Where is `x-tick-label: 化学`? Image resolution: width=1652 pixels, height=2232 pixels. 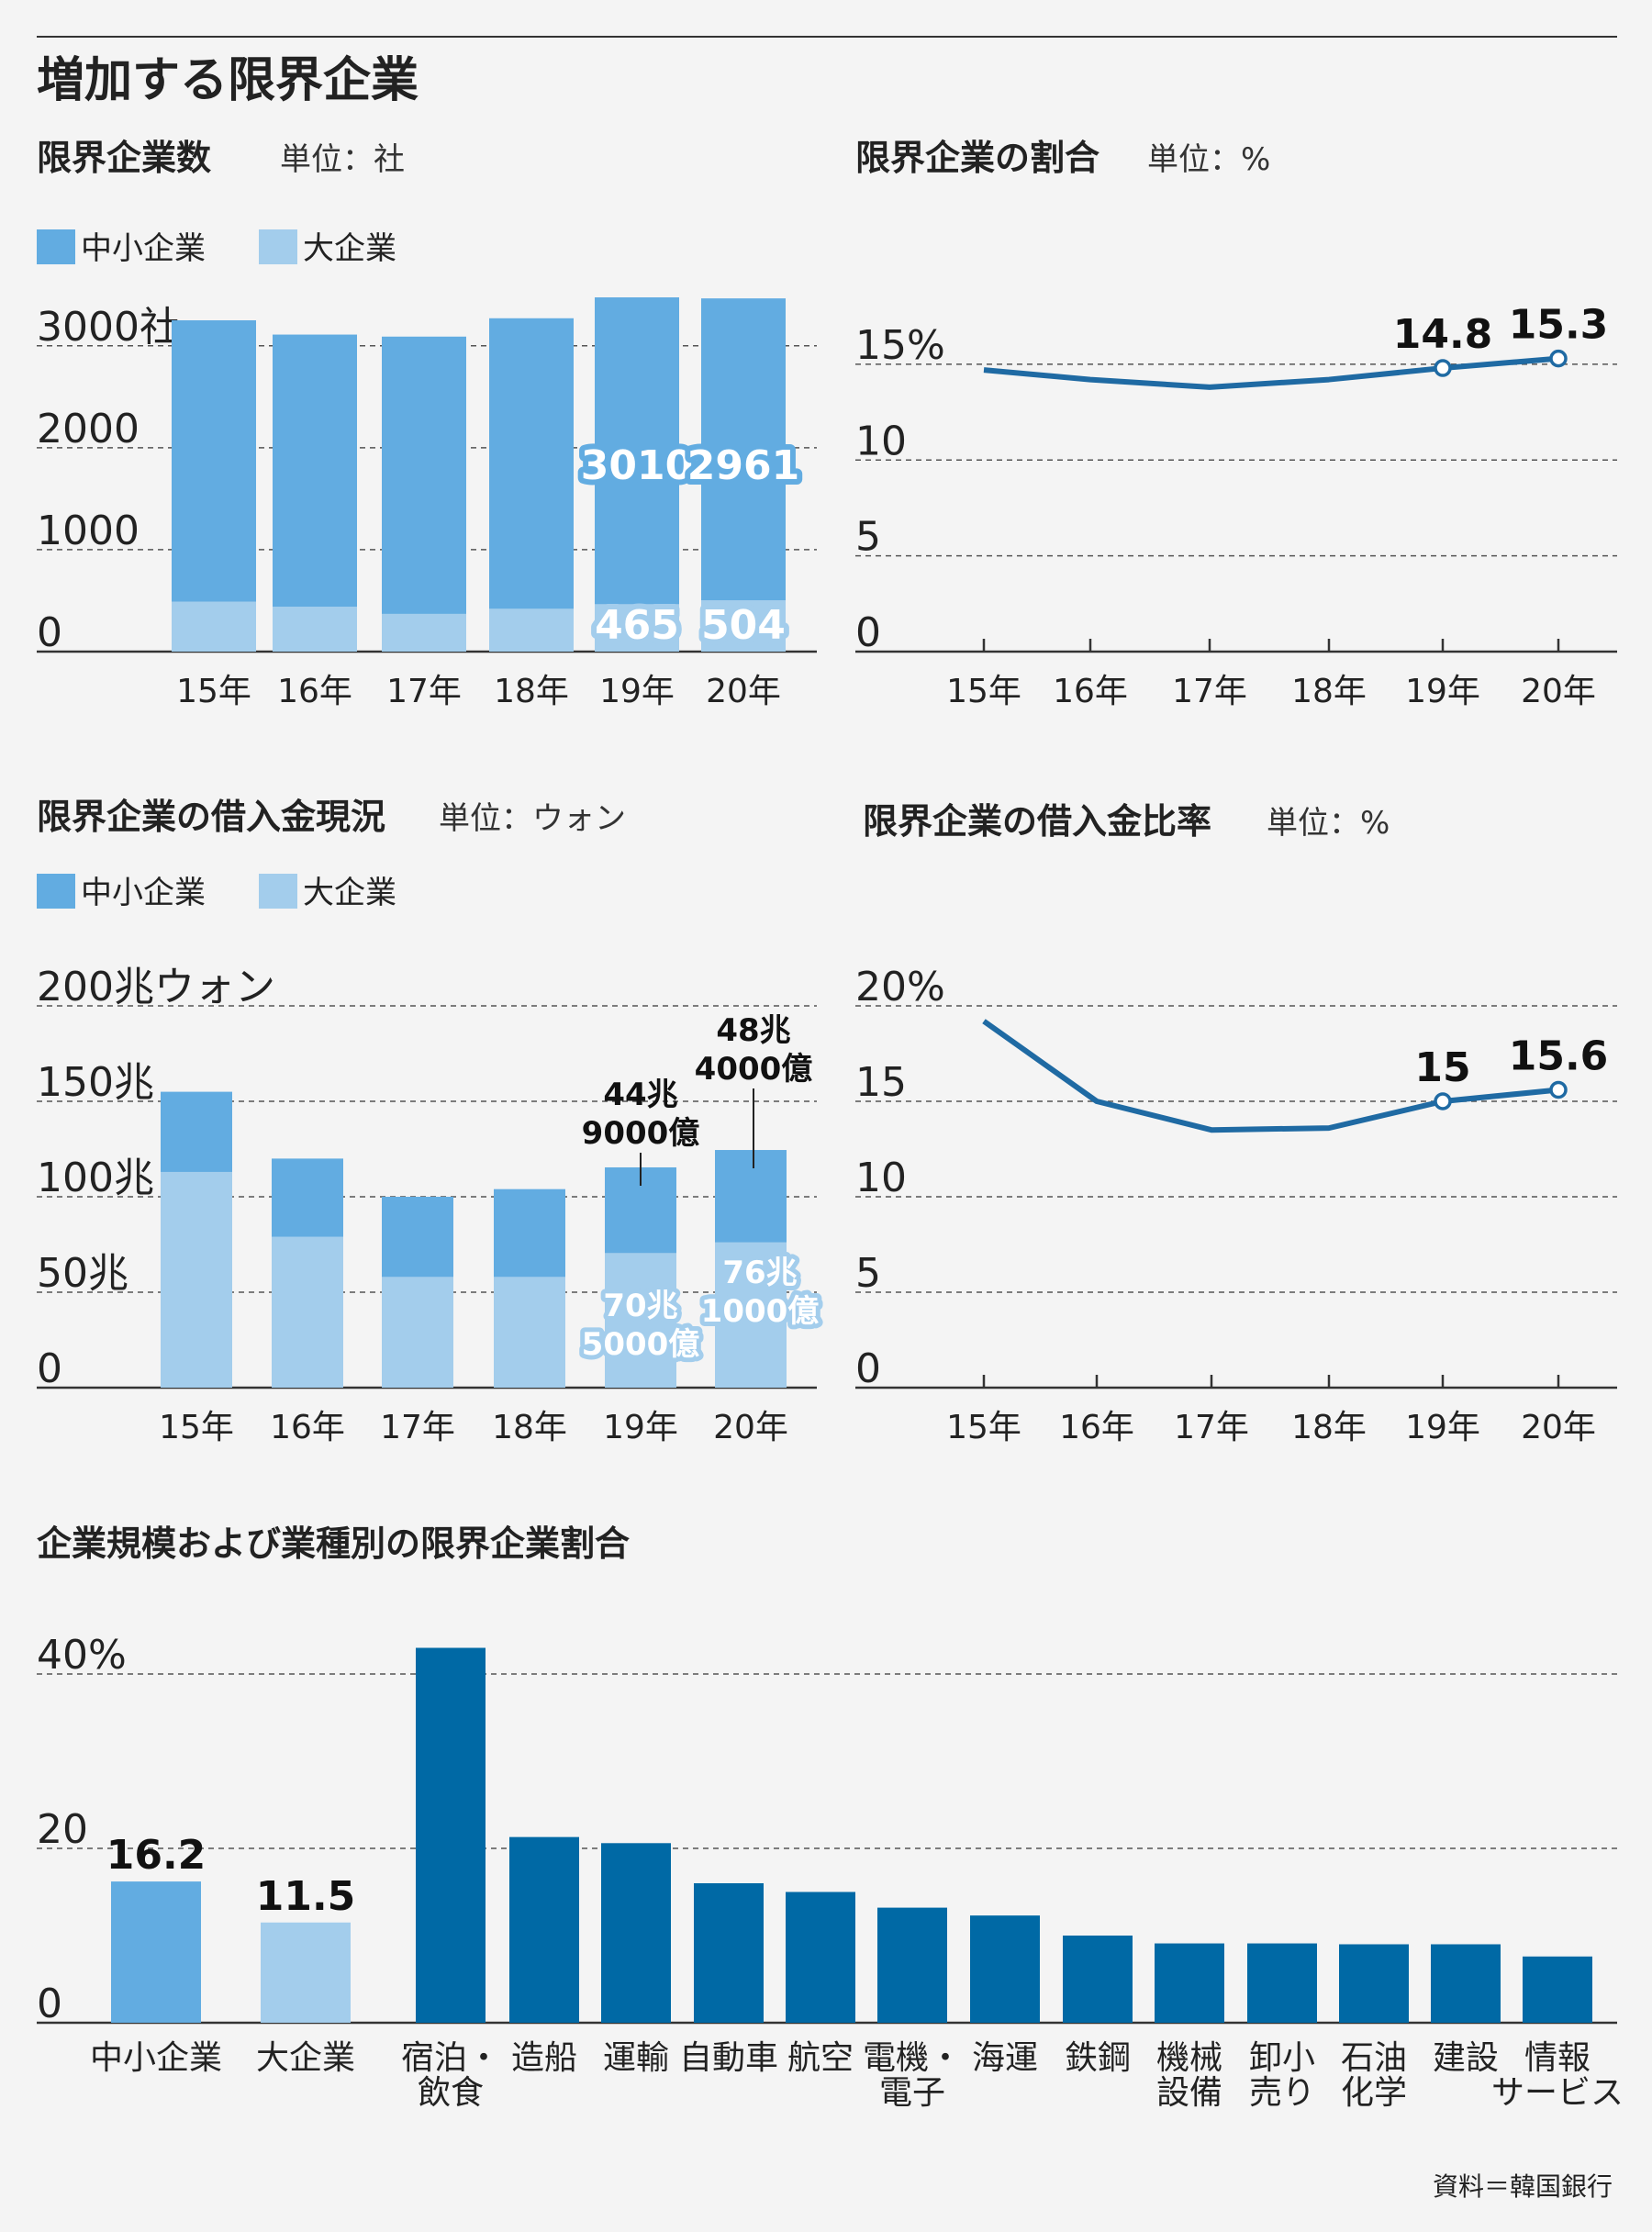
x-tick-label: 化学 is located at coordinates (1374, 2093).